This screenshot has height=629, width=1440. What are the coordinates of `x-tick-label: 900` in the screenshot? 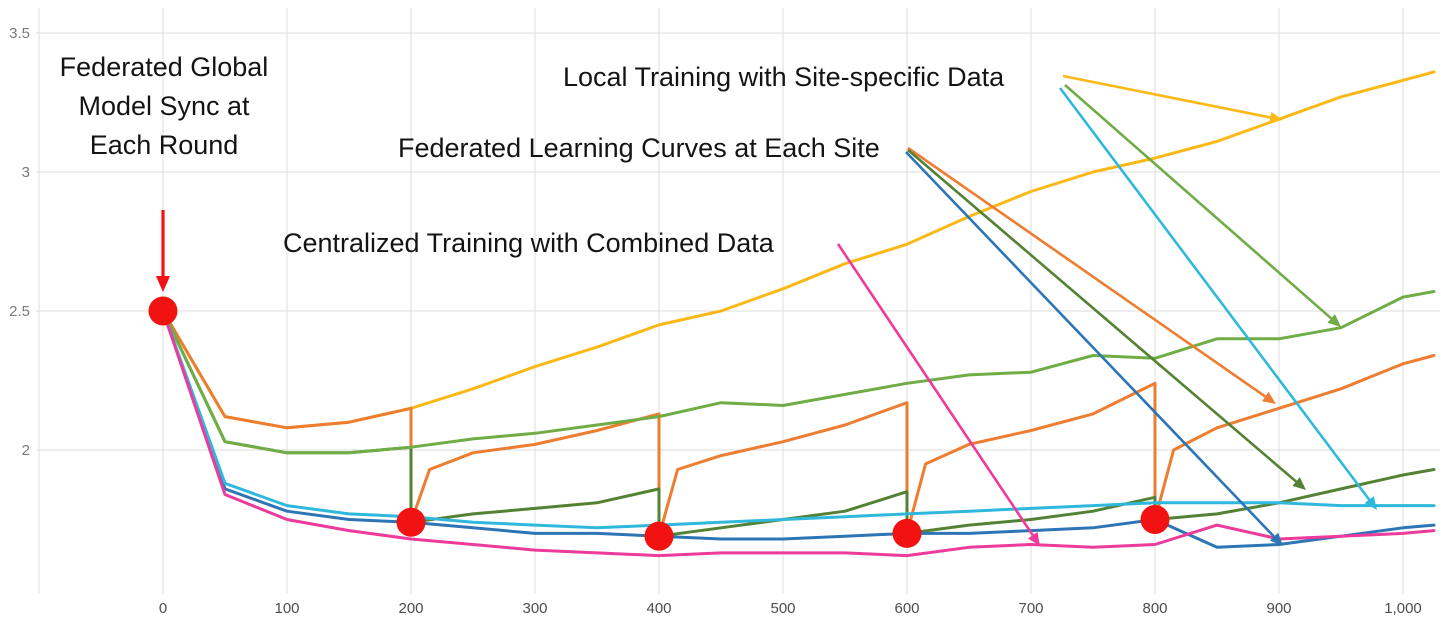 It's located at (1278, 608).